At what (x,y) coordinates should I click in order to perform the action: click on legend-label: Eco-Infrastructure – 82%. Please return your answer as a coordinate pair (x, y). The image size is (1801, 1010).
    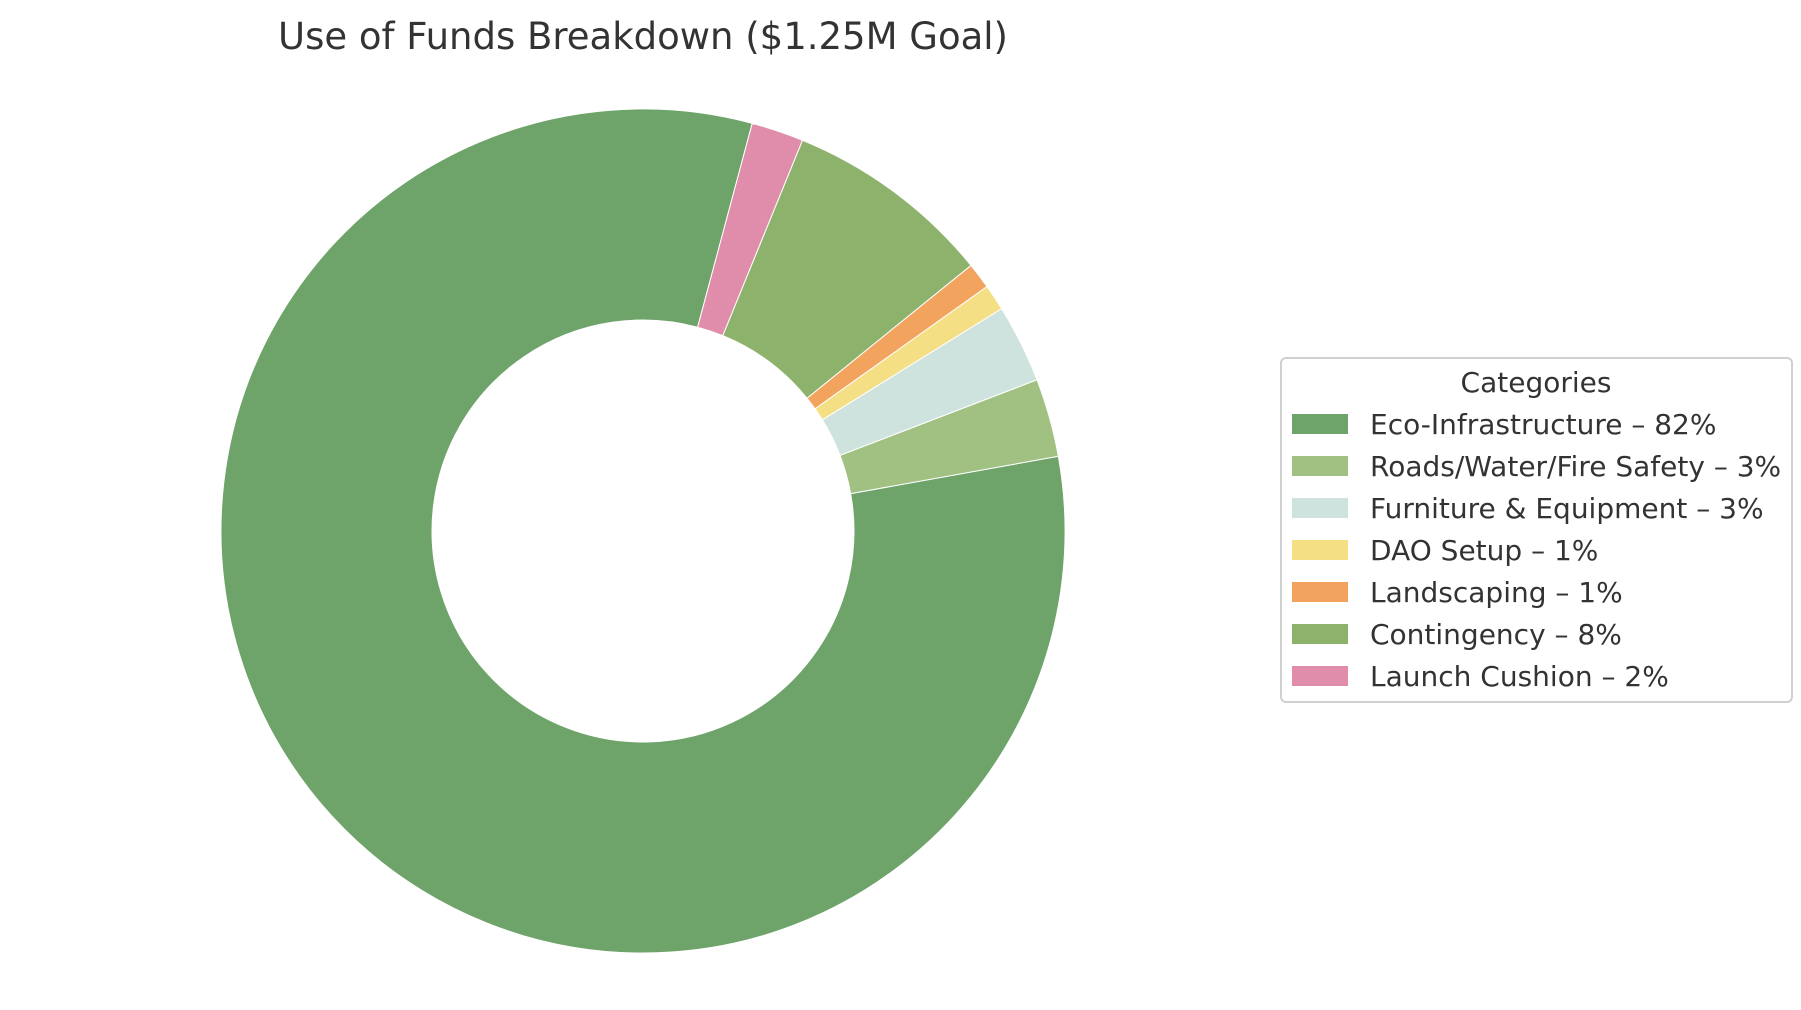
    Looking at the image, I should click on (1543, 424).